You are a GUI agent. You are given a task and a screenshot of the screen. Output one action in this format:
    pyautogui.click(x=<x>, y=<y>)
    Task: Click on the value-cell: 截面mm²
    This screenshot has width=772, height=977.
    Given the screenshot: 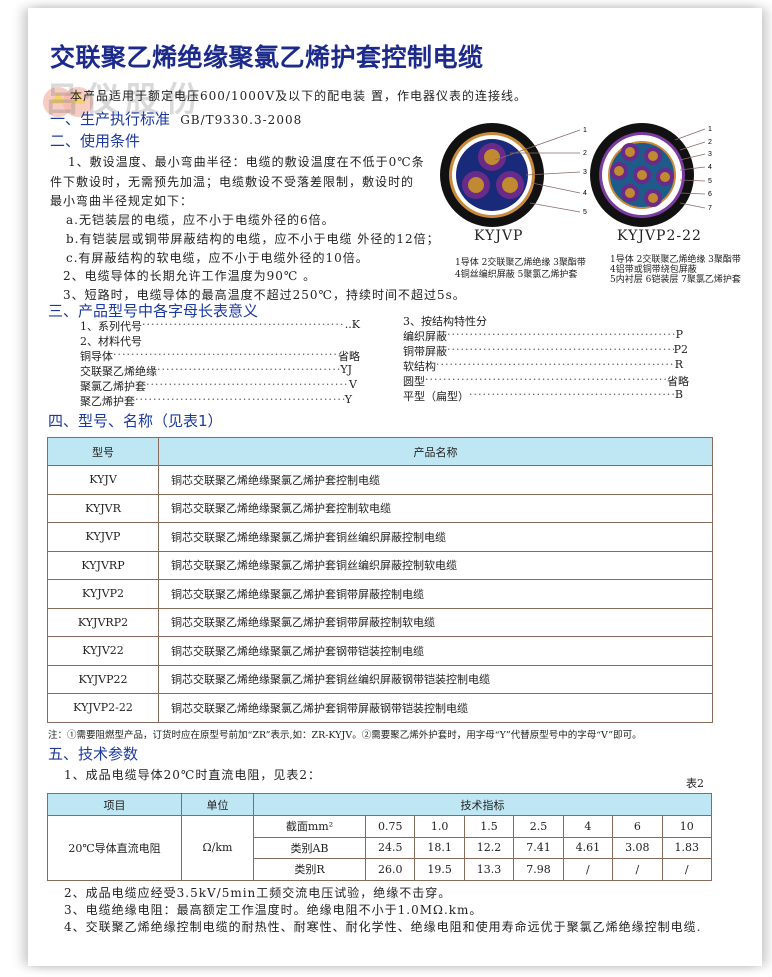 What is the action you would take?
    pyautogui.click(x=309, y=826)
    